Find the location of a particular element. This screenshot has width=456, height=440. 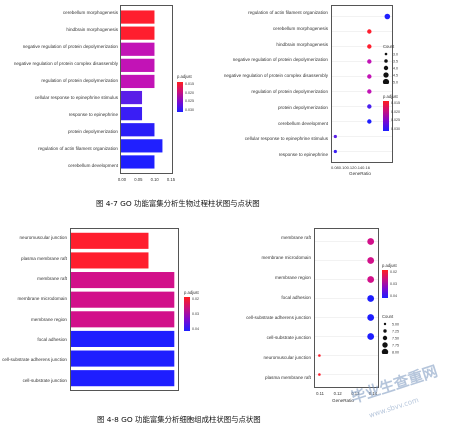

category-label: membrane region is located at coordinates (292, 277).